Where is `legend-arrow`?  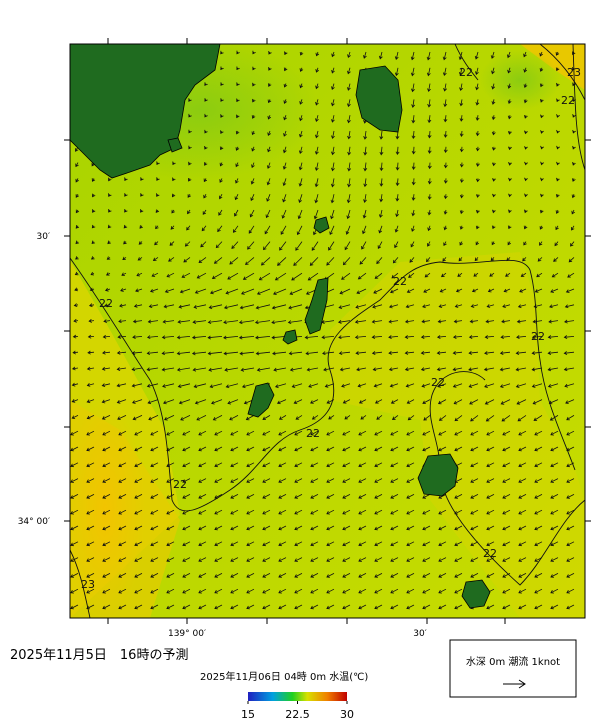 legend-arrow is located at coordinates (514, 684).